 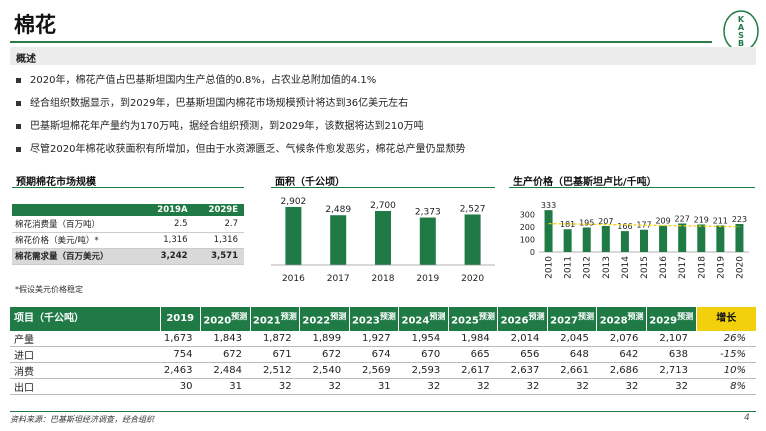 I want to click on year-header: 2021预测, so click(x=274, y=319).